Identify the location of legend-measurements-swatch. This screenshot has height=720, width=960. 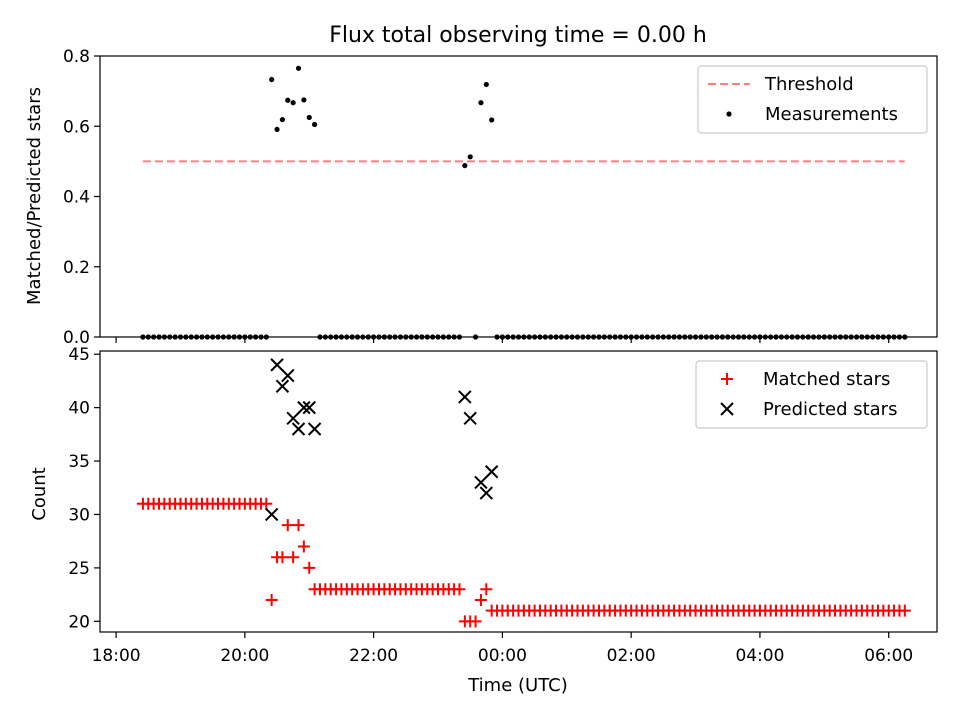
(729, 114).